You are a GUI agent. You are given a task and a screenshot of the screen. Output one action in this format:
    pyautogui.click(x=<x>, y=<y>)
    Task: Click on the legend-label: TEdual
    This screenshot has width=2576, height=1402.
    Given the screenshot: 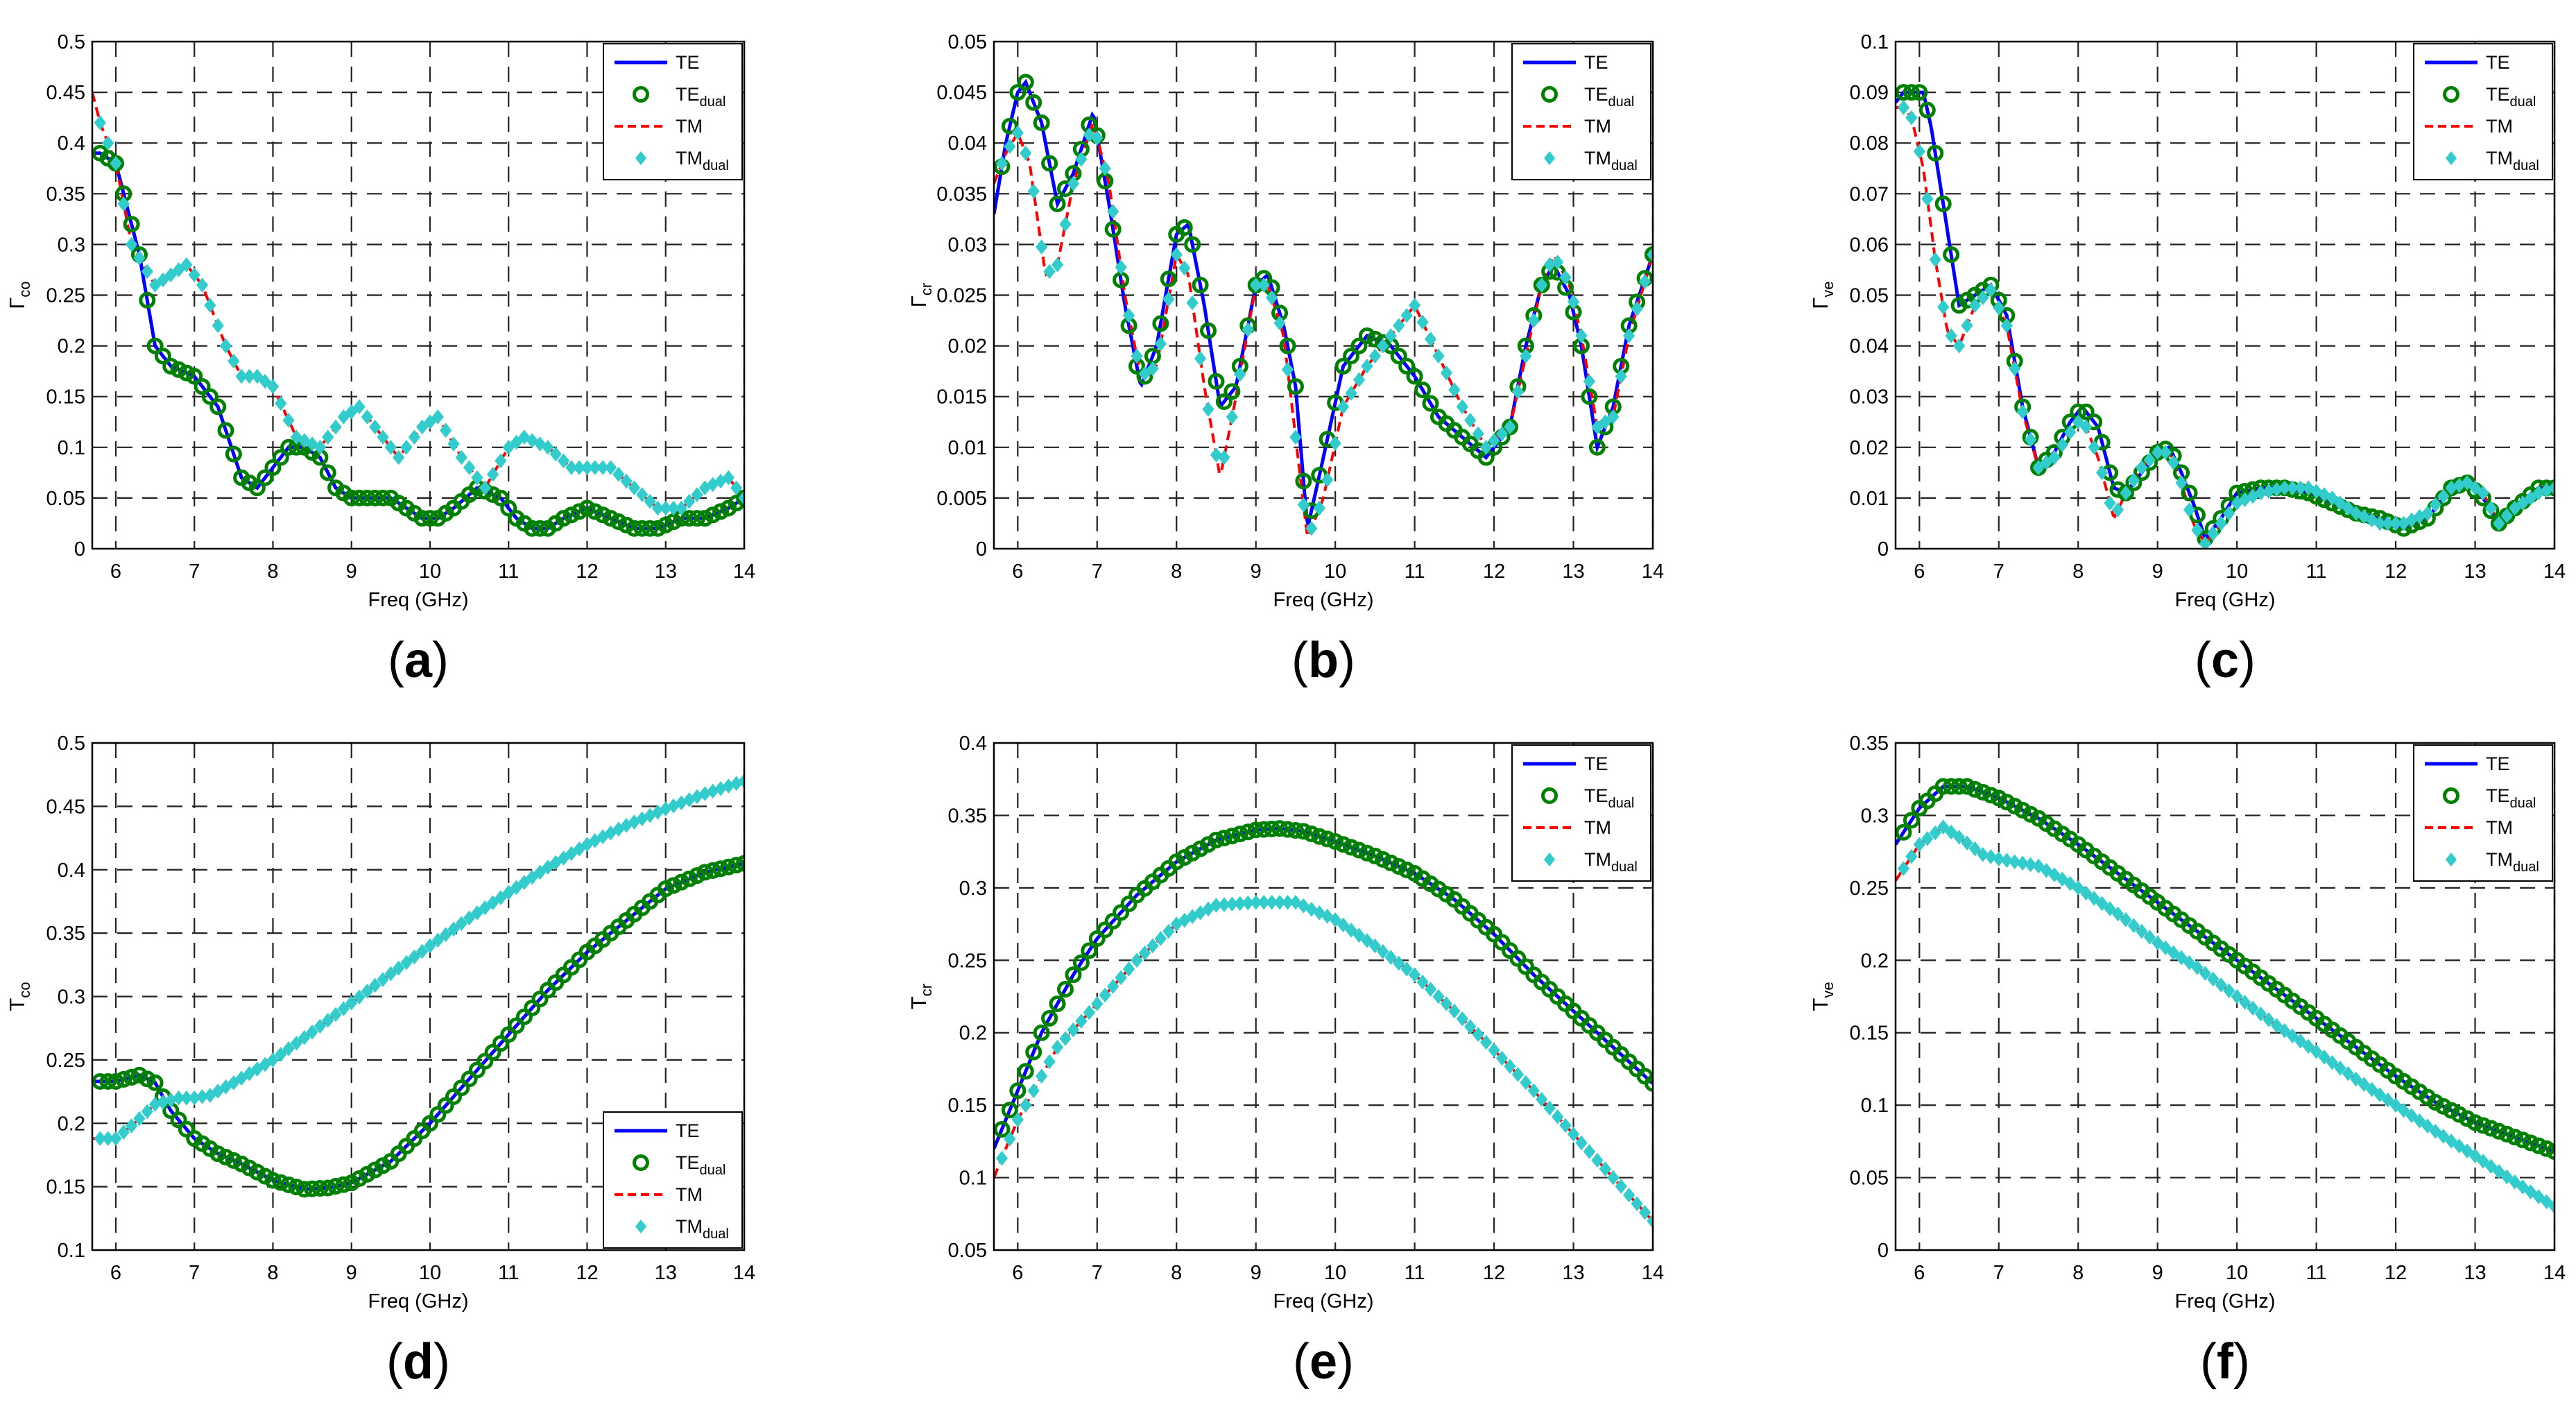 What is the action you would take?
    pyautogui.click(x=700, y=1165)
    